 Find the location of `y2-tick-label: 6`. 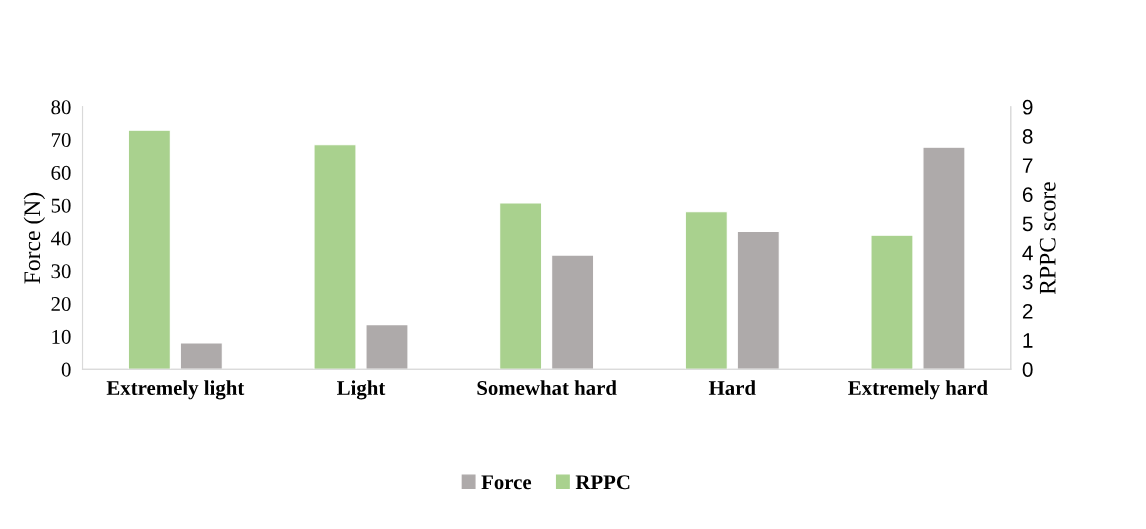

y2-tick-label: 6 is located at coordinates (1027, 195).